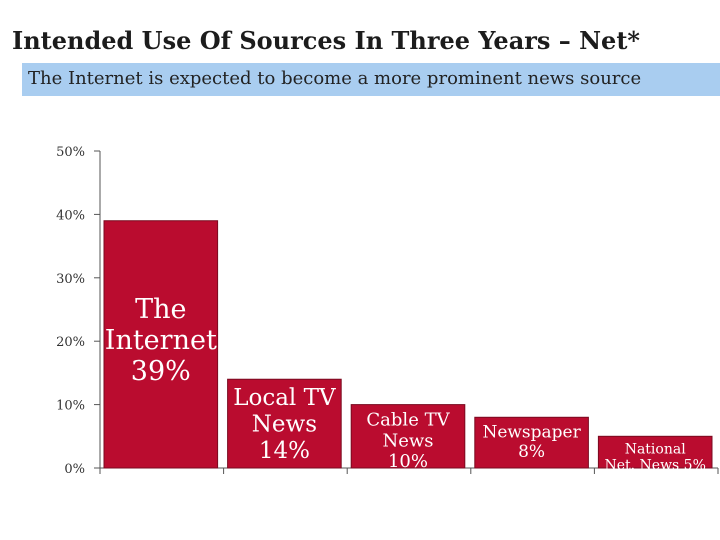  What do you see at coordinates (408, 420) in the screenshot?
I see `bar-label: Cable TV` at bounding box center [408, 420].